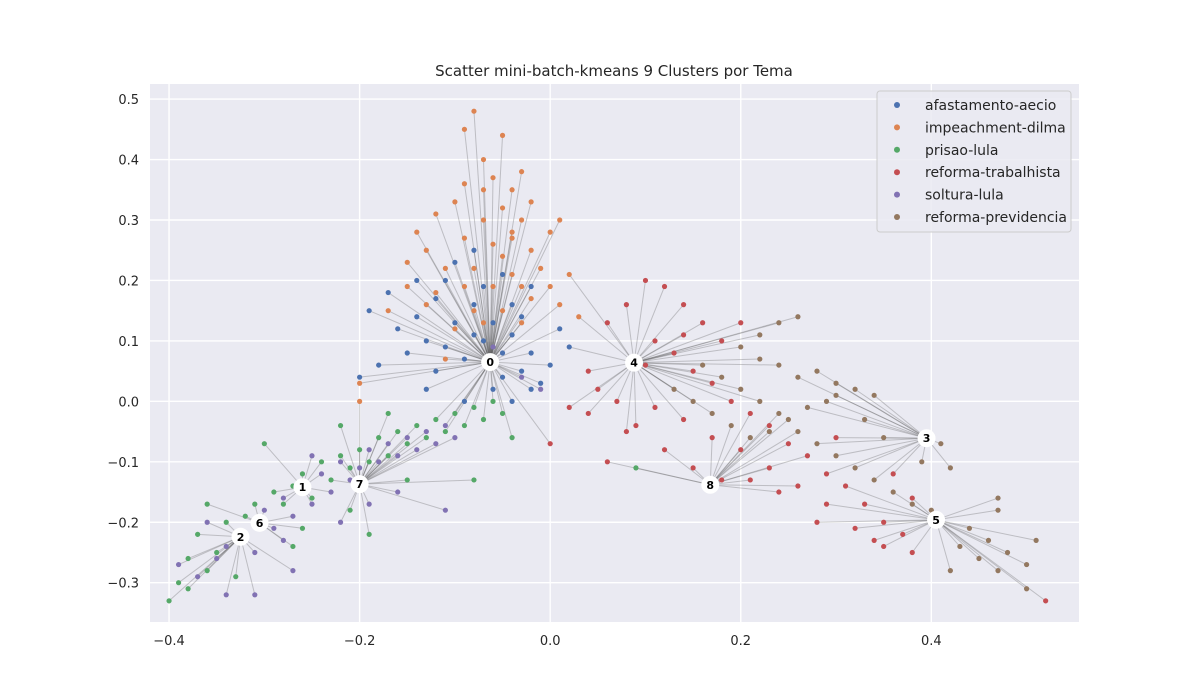  I want to click on centroid-label: 0, so click(490, 362).